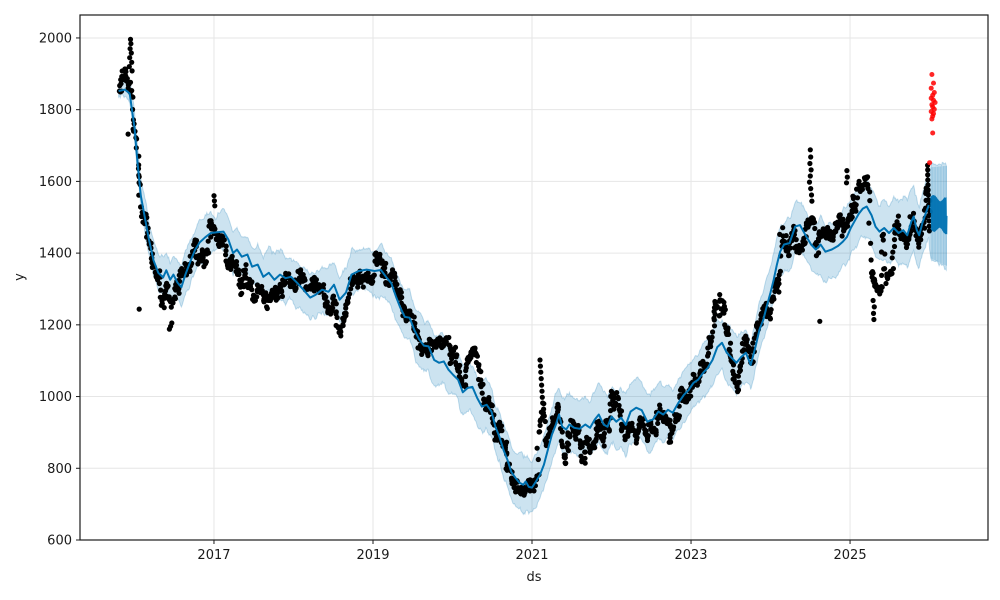 Image resolution: width=1000 pixels, height=600 pixels. I want to click on x-axis-label: ds, so click(534, 577).